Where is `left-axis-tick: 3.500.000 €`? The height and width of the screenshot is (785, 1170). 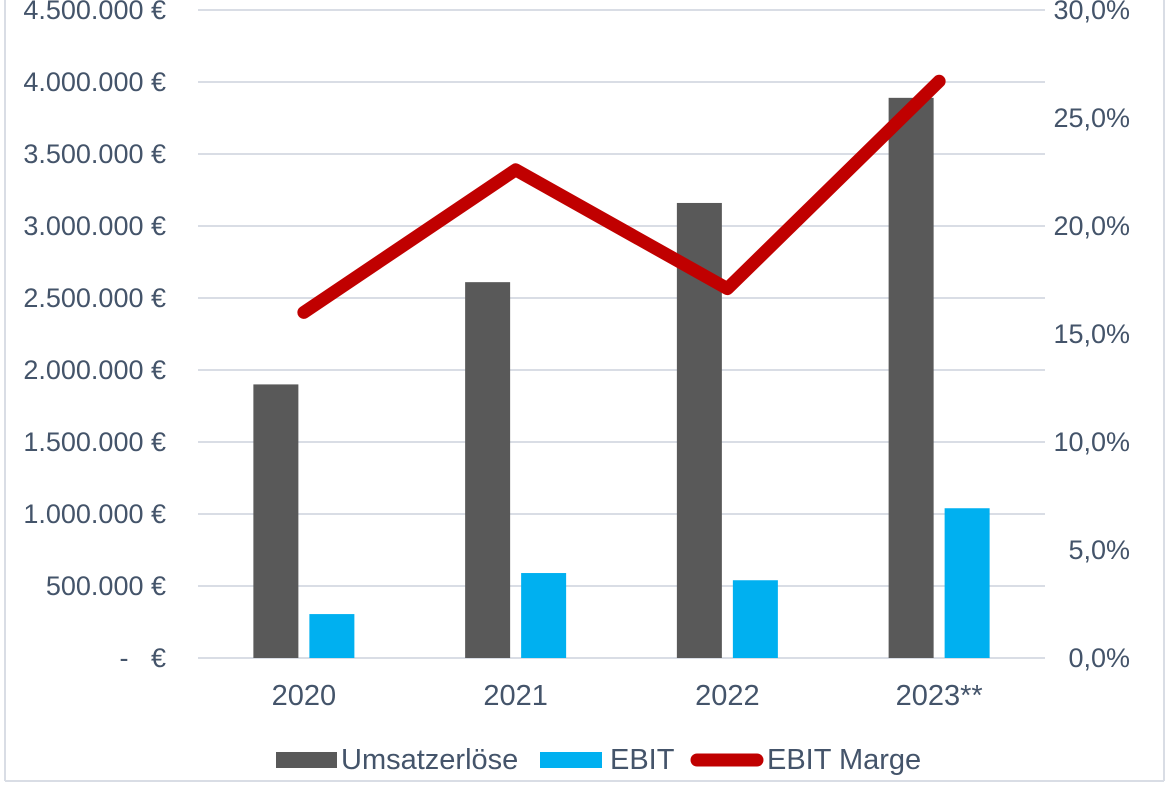
left-axis-tick: 3.500.000 € is located at coordinates (94, 154).